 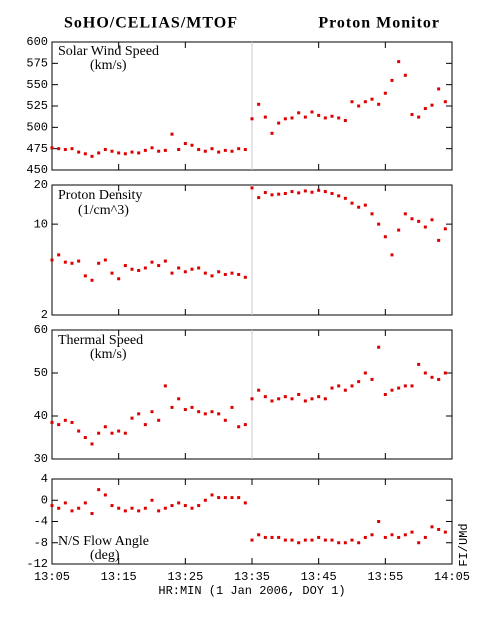 What do you see at coordinates (41, 224) in the screenshot?
I see `y-tick-label: 10` at bounding box center [41, 224].